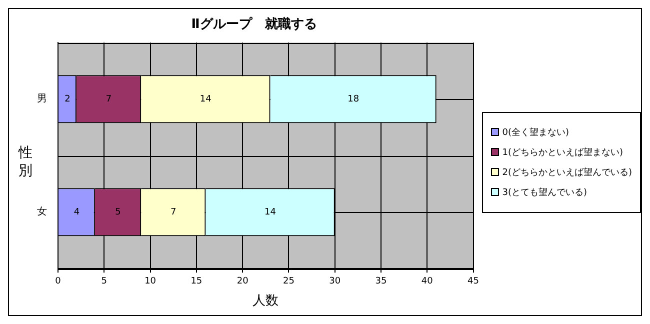  Describe the element at coordinates (428, 281) in the screenshot. I see `x-tick-label: 40` at that location.